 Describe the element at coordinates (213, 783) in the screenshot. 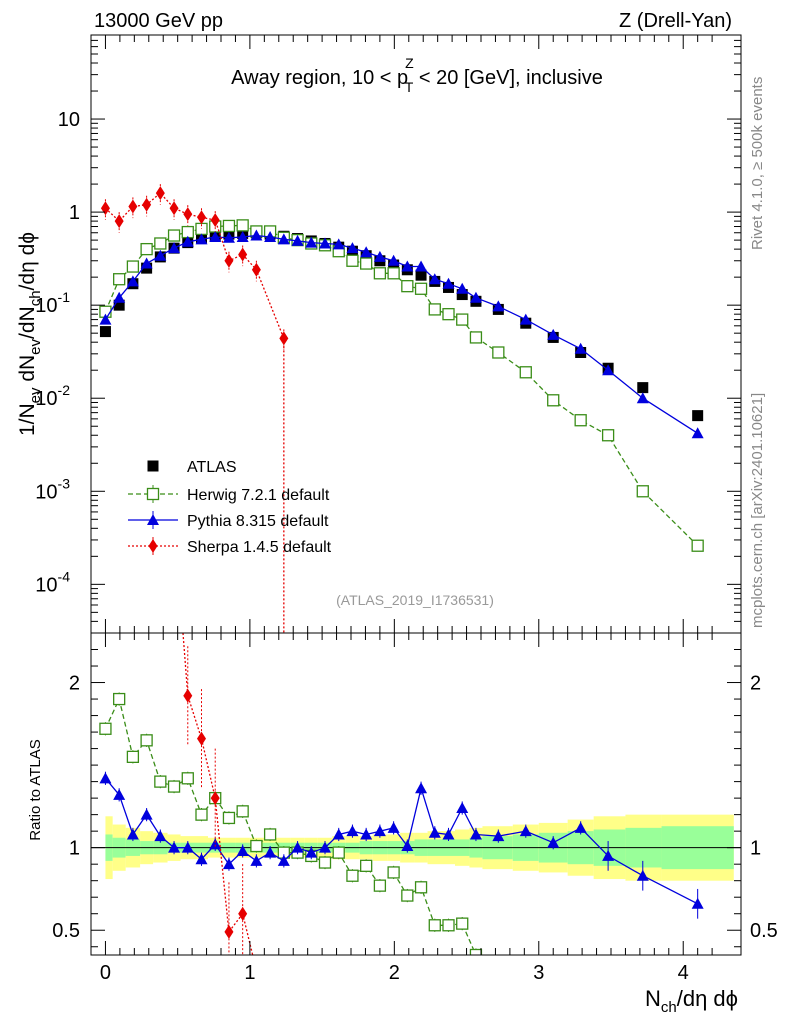

I see `ratio-sherpa-line` at that location.